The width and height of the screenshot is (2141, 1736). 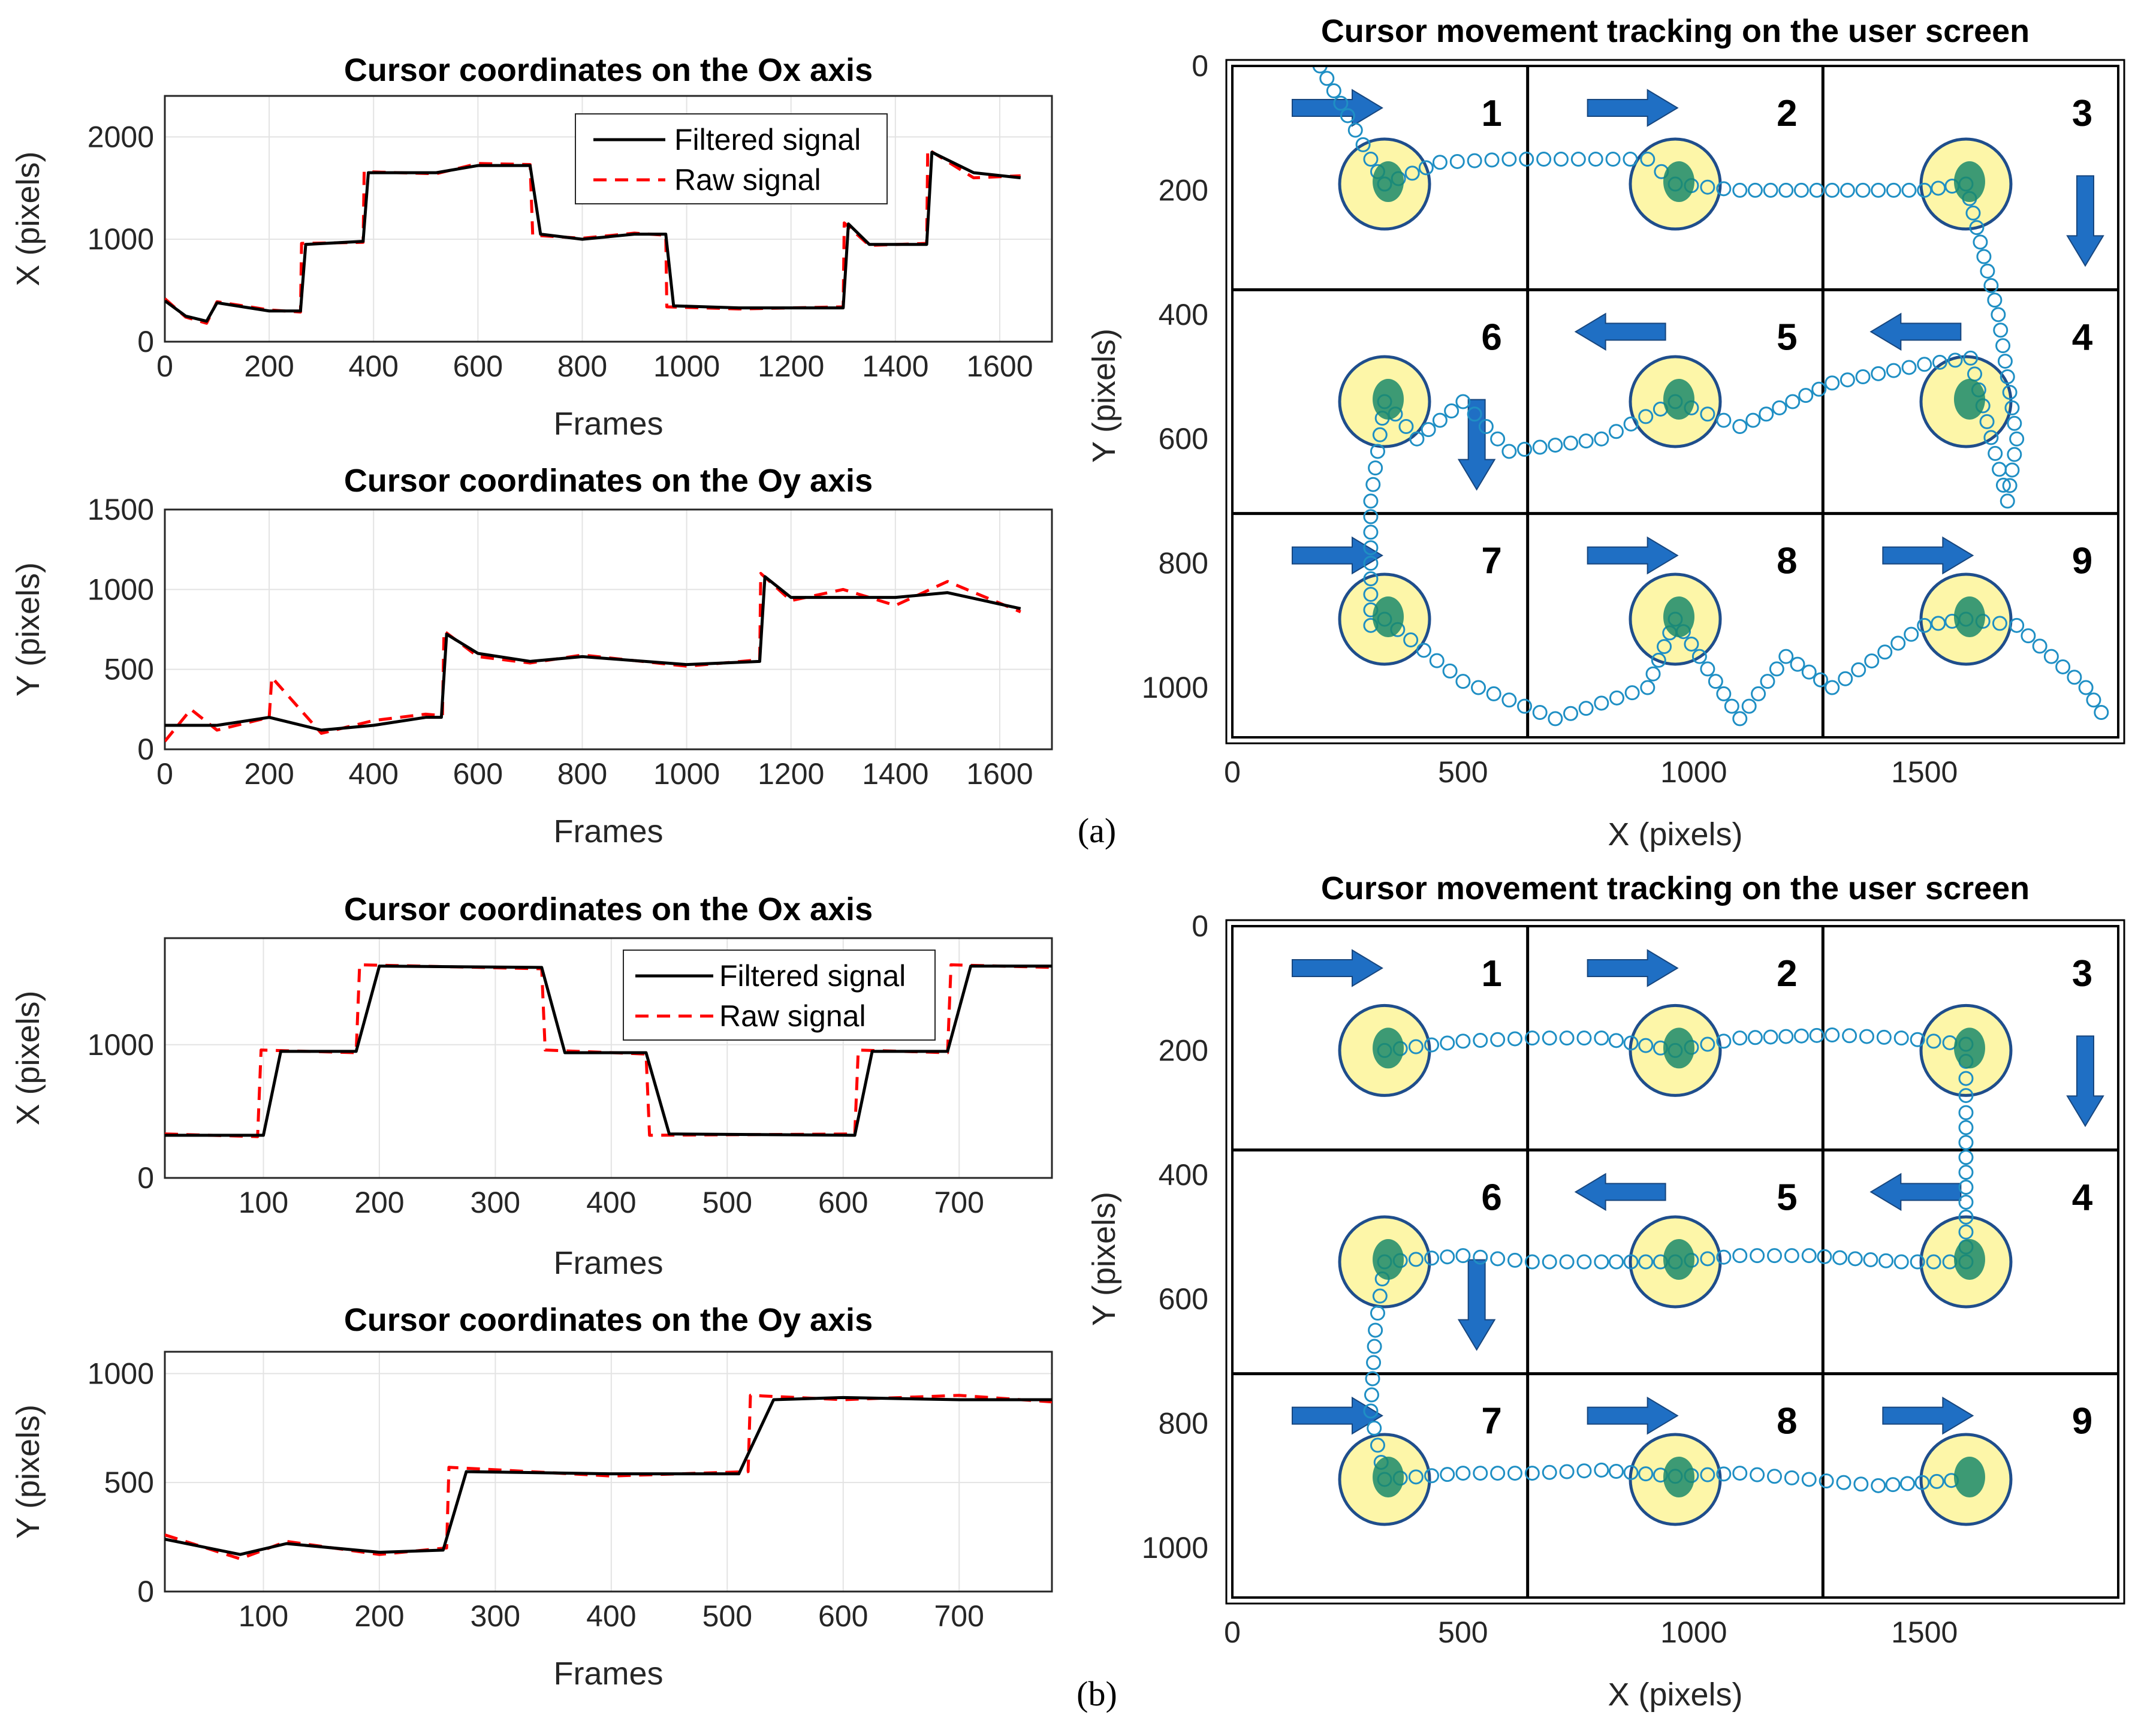 I want to click on x-tick-label: 1400, so click(x=895, y=366).